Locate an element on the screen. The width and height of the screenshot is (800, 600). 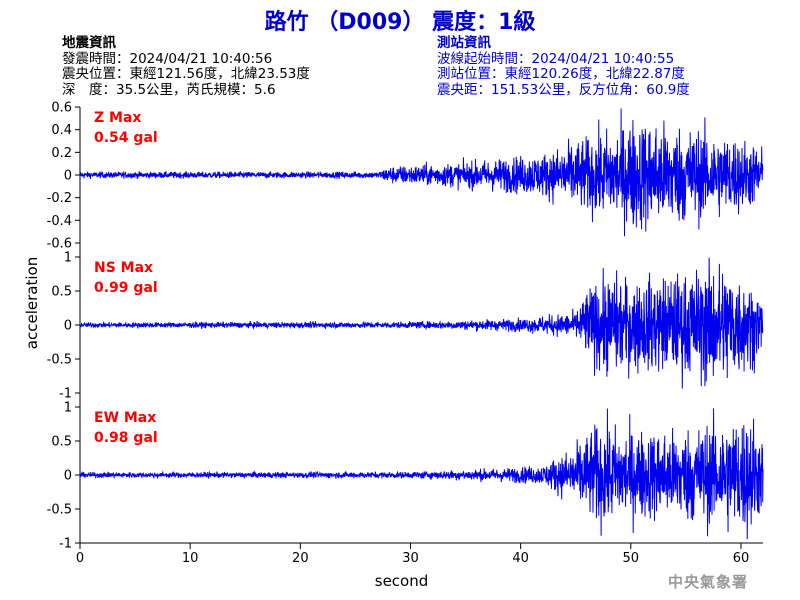
x-tick-label: 20 is located at coordinates (300, 558).